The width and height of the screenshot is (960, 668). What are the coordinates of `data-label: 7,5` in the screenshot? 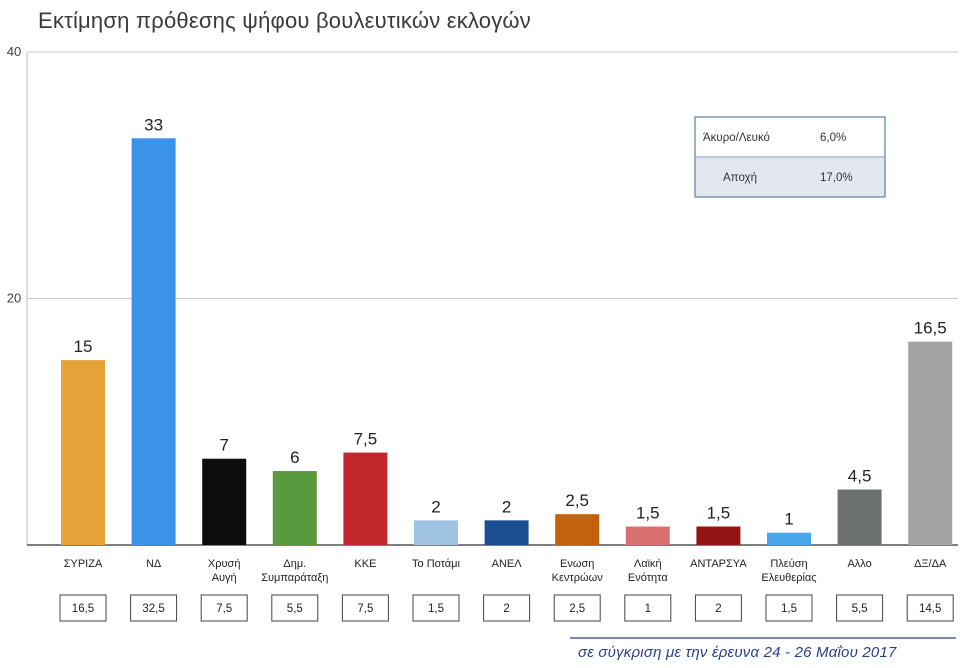 It's located at (366, 439).